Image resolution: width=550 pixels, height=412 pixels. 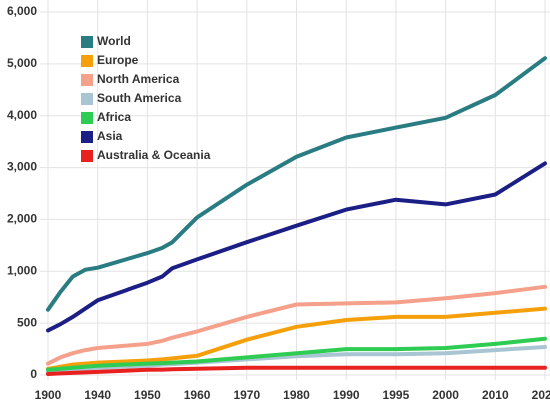 What do you see at coordinates (22, 167) in the screenshot?
I see `y-tick-label: 3,000` at bounding box center [22, 167].